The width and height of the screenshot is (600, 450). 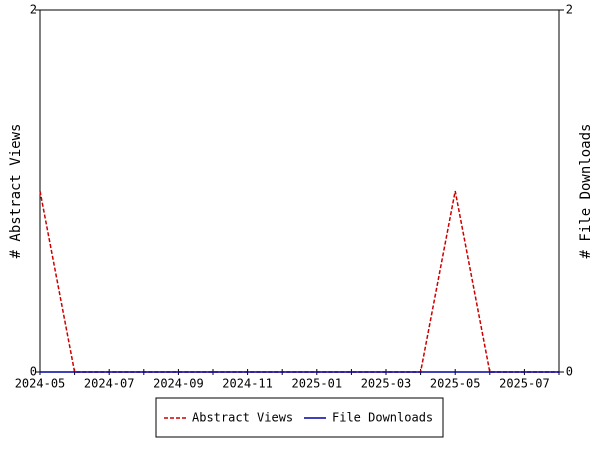 What do you see at coordinates (247, 384) in the screenshot?
I see `x-tick-label: 2024-11` at bounding box center [247, 384].